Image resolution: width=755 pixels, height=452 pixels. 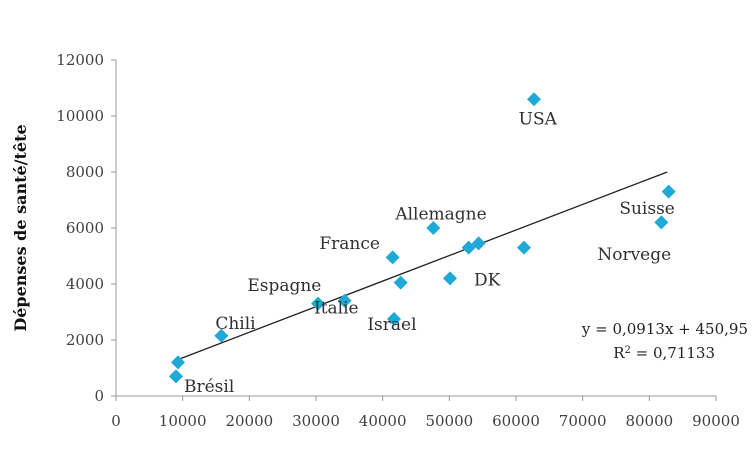 I want to click on point-label: Allemagne, so click(x=440, y=215).